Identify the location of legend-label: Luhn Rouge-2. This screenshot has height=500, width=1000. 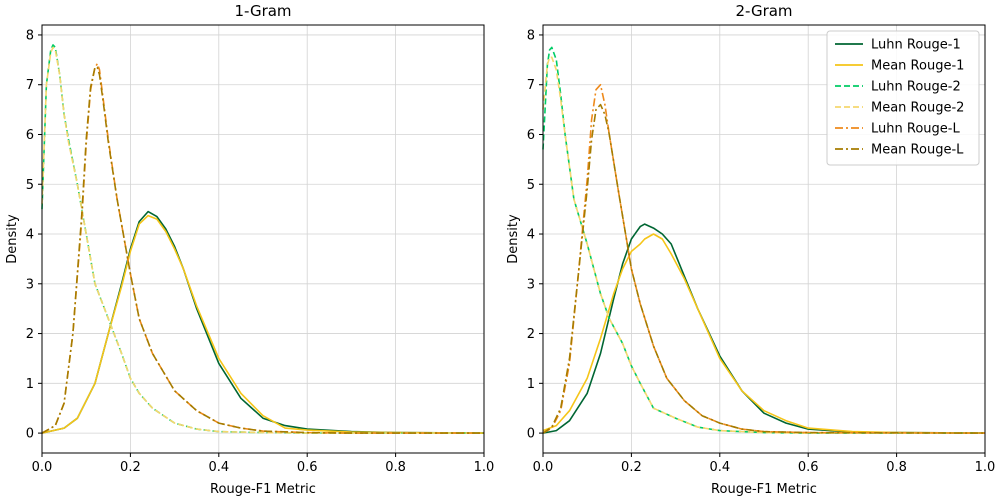
(916, 87).